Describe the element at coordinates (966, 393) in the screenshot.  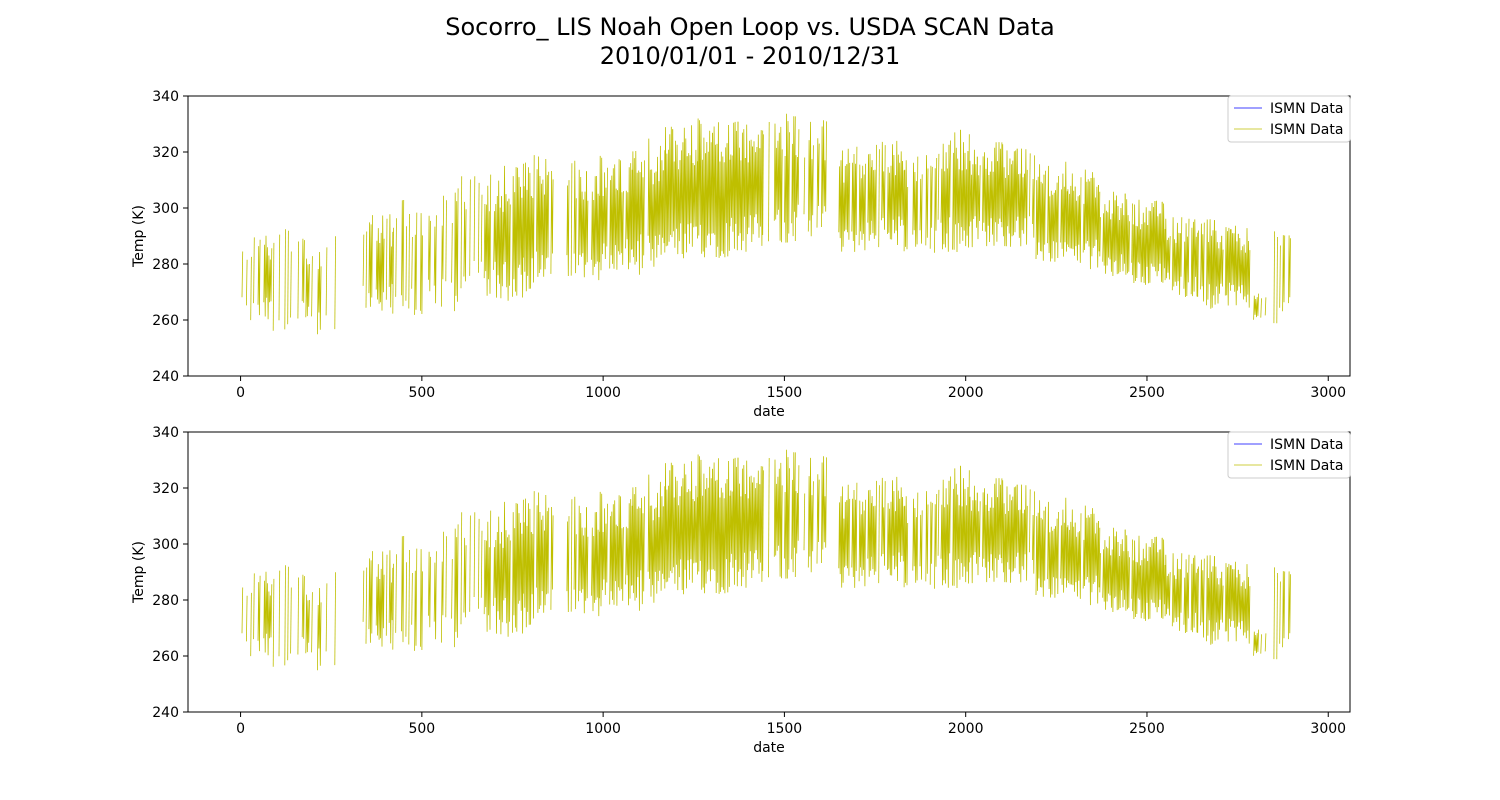
I see `x-tick-label: 2000` at that location.